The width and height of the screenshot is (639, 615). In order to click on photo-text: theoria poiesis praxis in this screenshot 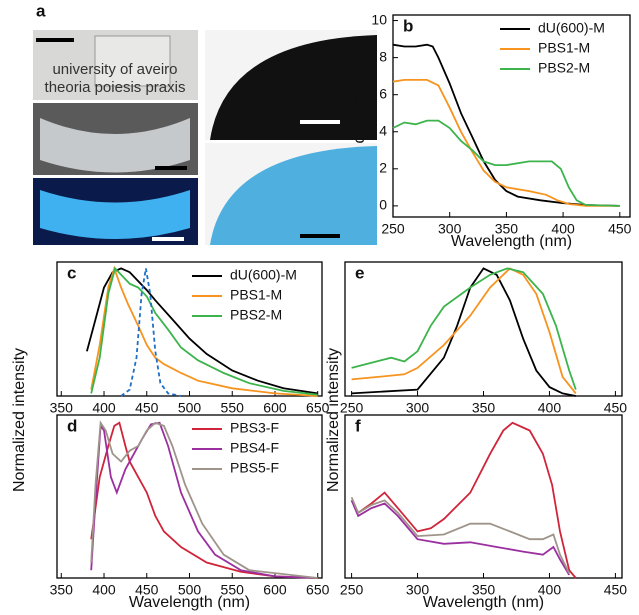, I will do `click(115, 87)`.